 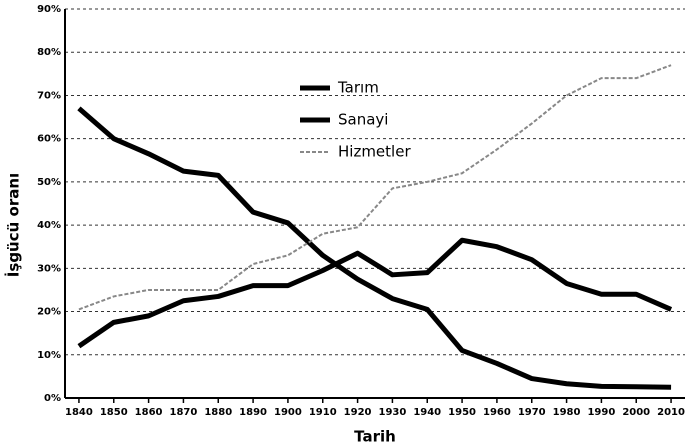 I want to click on legend-label: Sanayi, so click(x=363, y=120).